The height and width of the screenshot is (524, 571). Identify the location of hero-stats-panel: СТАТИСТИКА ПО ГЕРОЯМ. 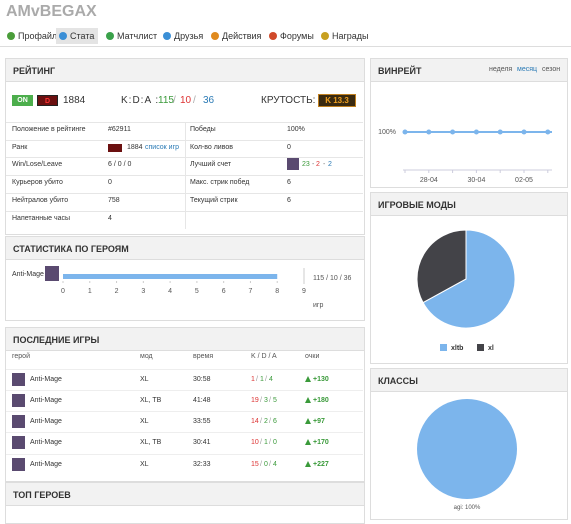
(185, 278).